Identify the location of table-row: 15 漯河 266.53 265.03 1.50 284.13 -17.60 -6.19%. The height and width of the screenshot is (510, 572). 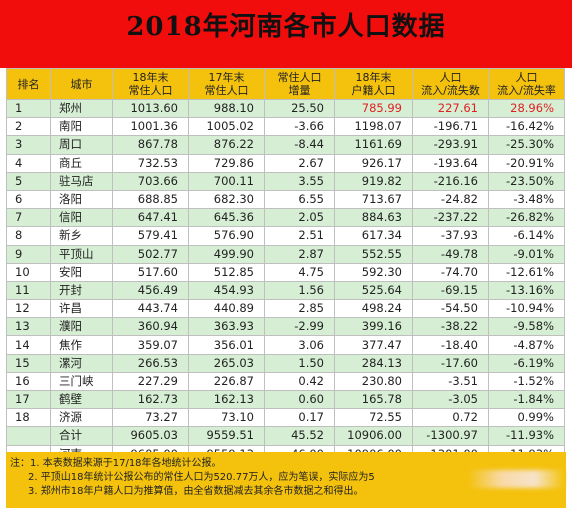
(285, 363).